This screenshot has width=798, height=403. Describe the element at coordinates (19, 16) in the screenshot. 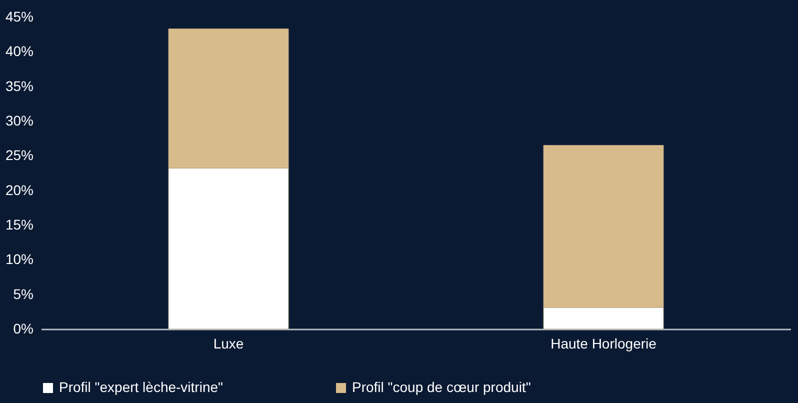

I see `y-tick-label: 45%` at that location.